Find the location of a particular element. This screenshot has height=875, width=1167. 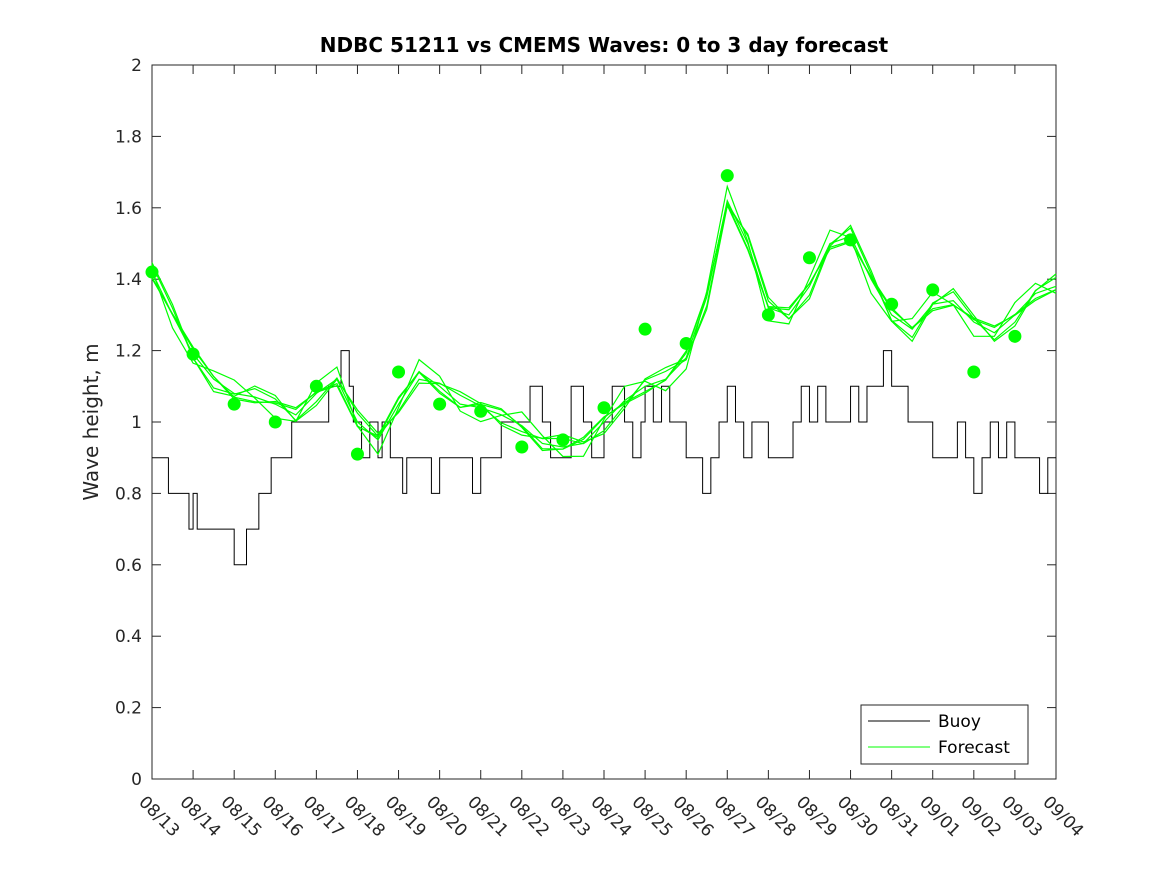

y-tick-label: 1.8 is located at coordinates (128, 137).